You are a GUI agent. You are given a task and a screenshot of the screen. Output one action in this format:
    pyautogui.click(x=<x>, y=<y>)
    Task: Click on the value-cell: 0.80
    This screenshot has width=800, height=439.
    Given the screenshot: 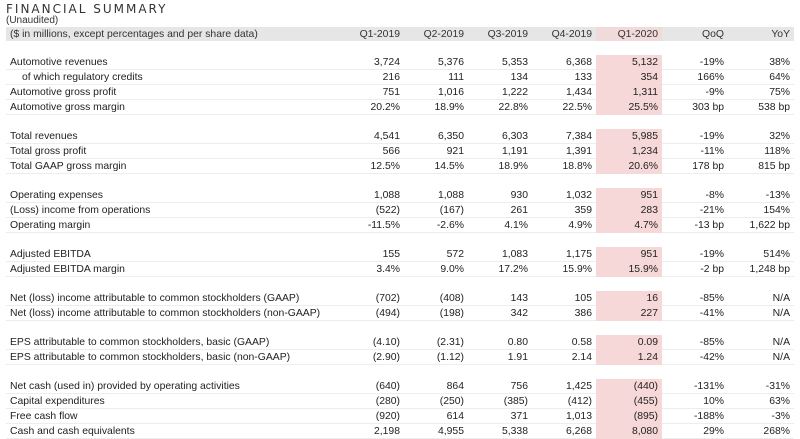 What is the action you would take?
    pyautogui.click(x=500, y=342)
    